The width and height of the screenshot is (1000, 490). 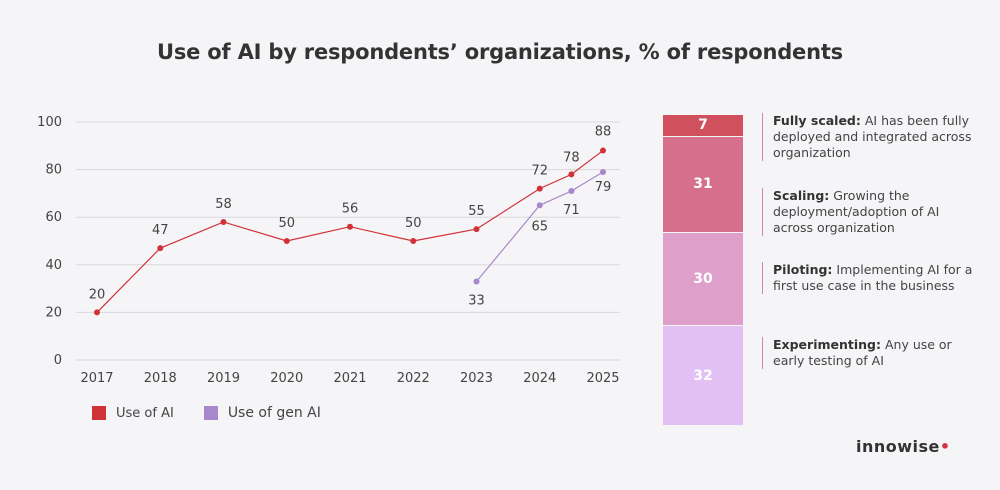 What do you see at coordinates (49, 122) in the screenshot?
I see `y-tick-label: 100` at bounding box center [49, 122].